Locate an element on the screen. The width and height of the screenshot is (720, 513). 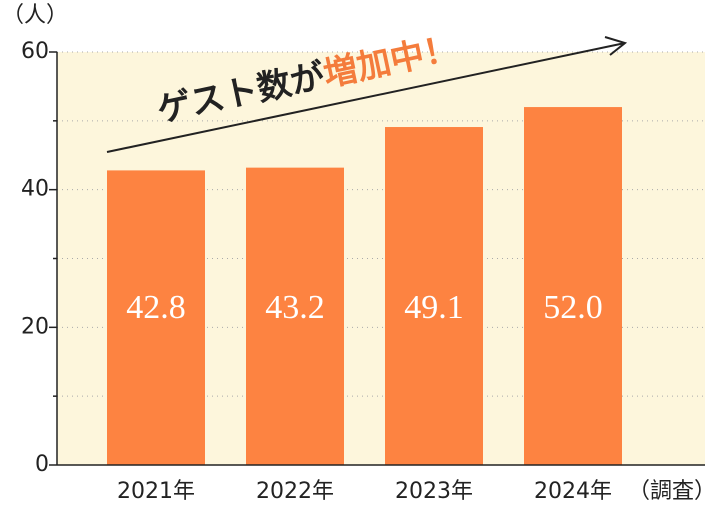
value-label: 42.8 is located at coordinates (156, 307).